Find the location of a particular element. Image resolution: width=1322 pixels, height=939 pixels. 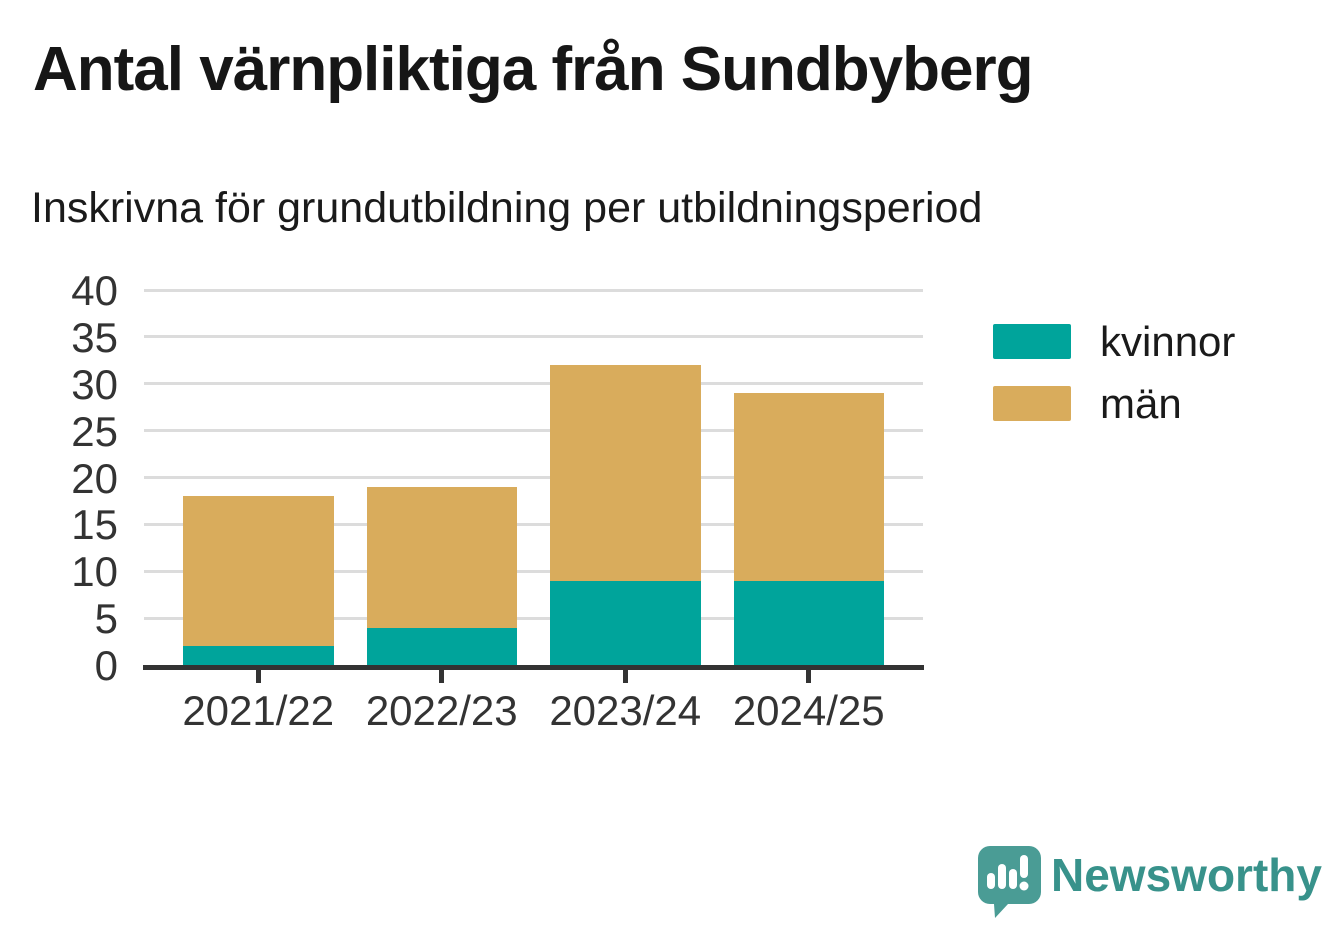

bar-segment-kvinnor-2024/25 is located at coordinates (808, 622).